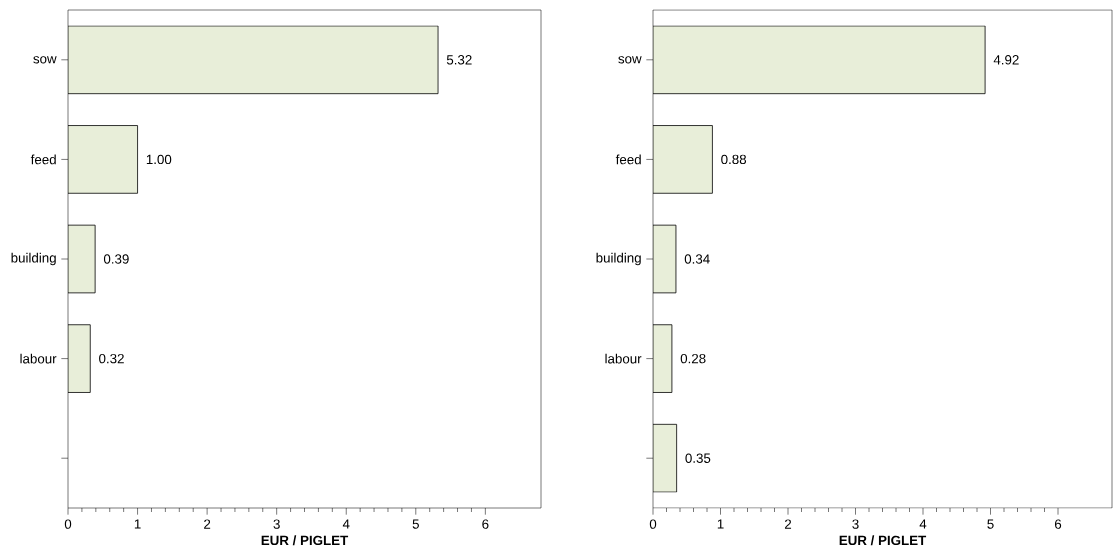  What do you see at coordinates (698, 458) in the screenshot?
I see `data-label: 0.35` at bounding box center [698, 458].